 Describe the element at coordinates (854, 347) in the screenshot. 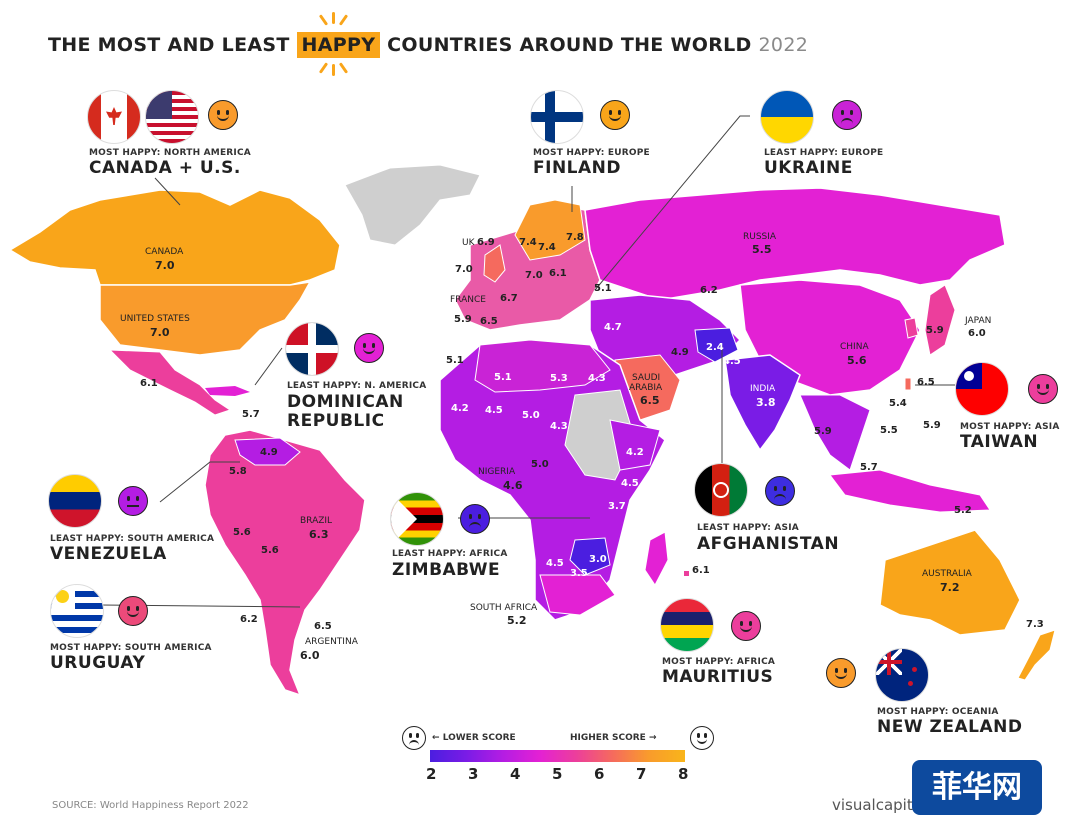

I see `china-label: CHINA` at that location.